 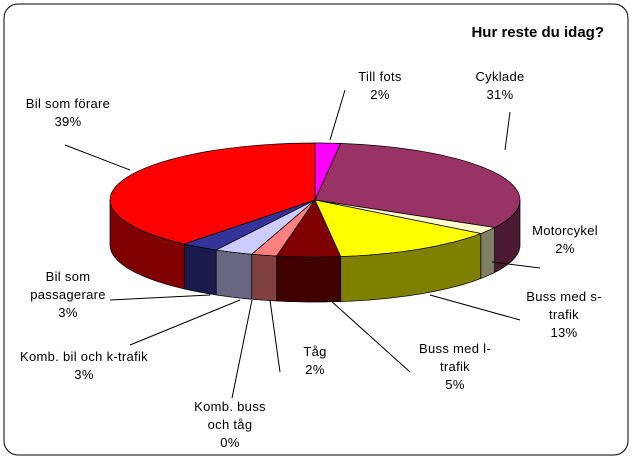 I want to click on category-label: Komb. bil och k-trafik, so click(x=84, y=356).